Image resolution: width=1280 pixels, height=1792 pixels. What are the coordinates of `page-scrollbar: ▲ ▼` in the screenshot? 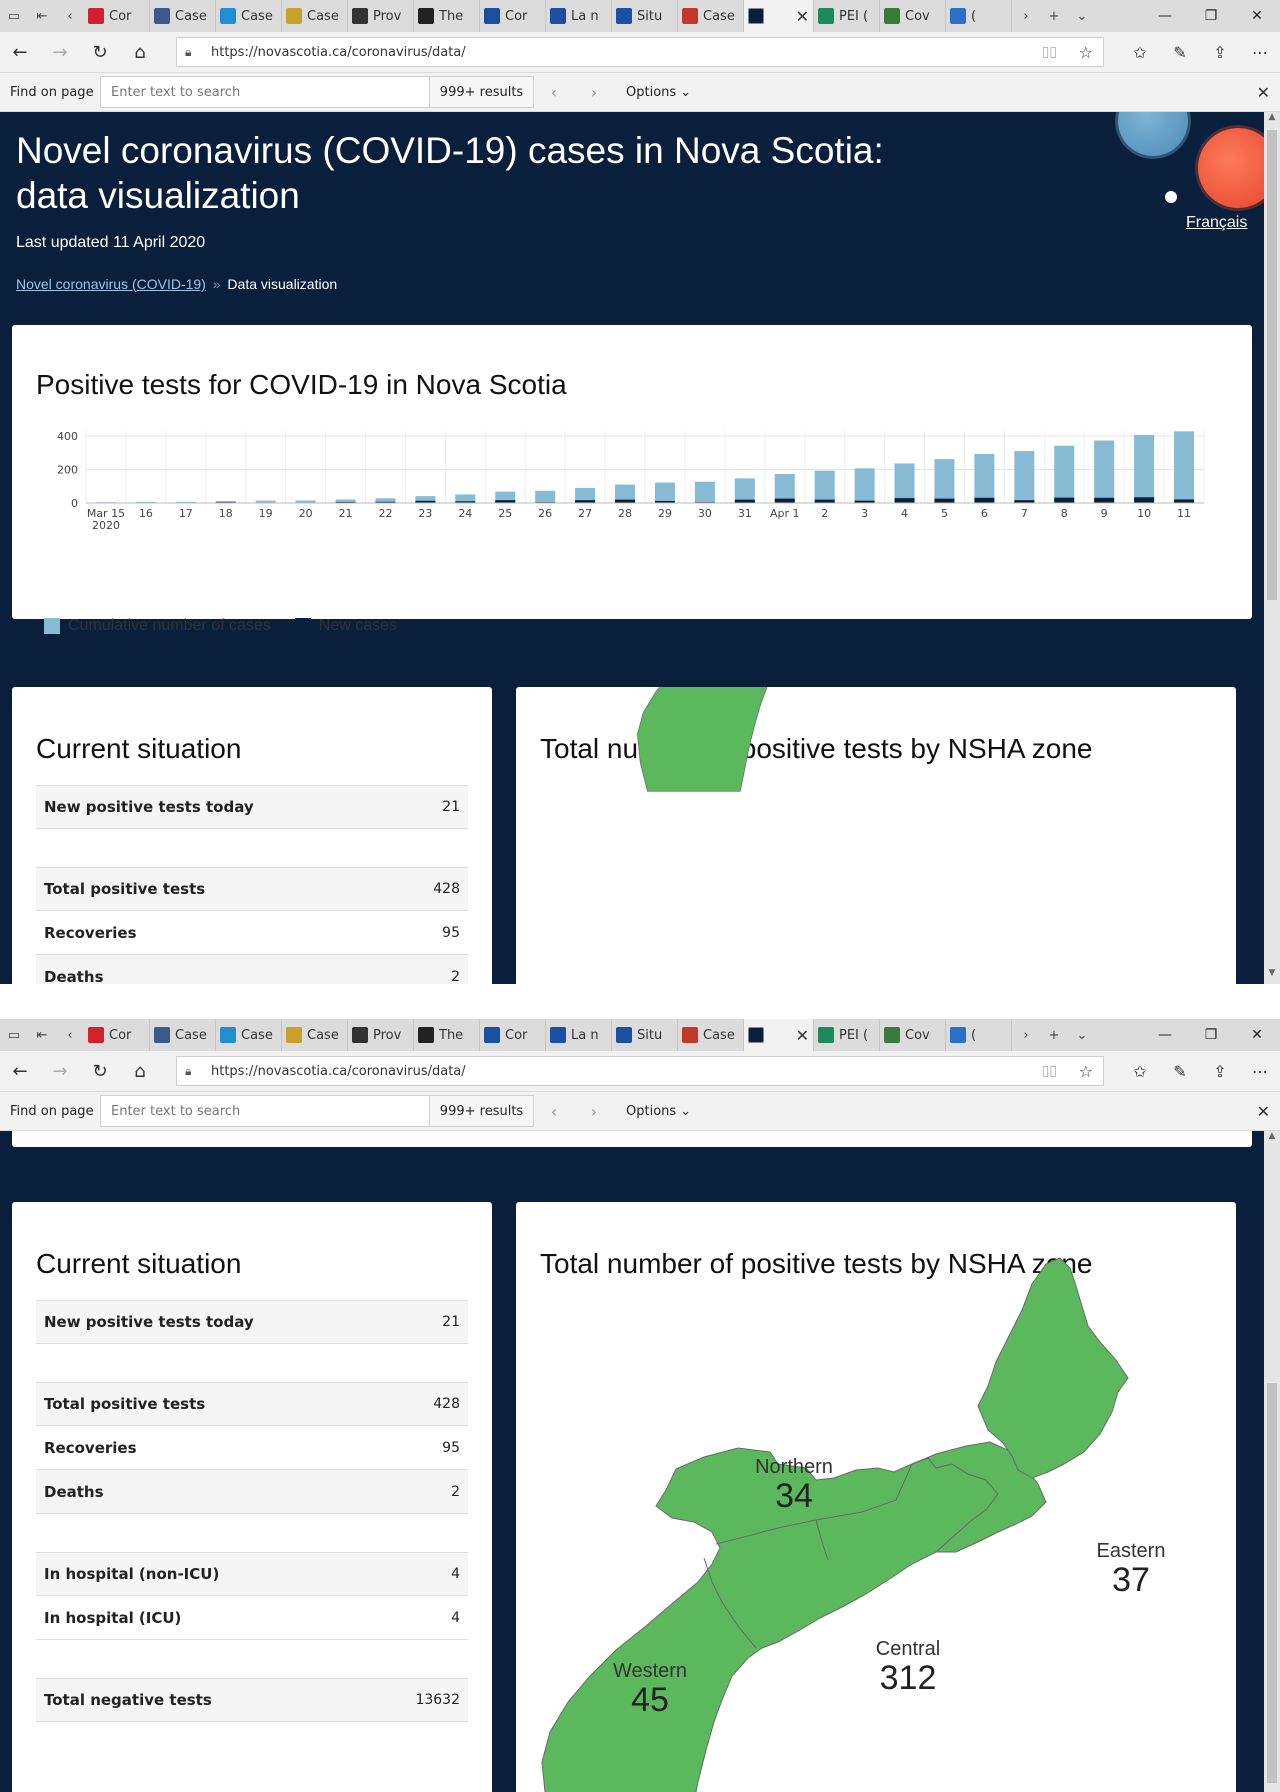 It's located at (1272, 548).